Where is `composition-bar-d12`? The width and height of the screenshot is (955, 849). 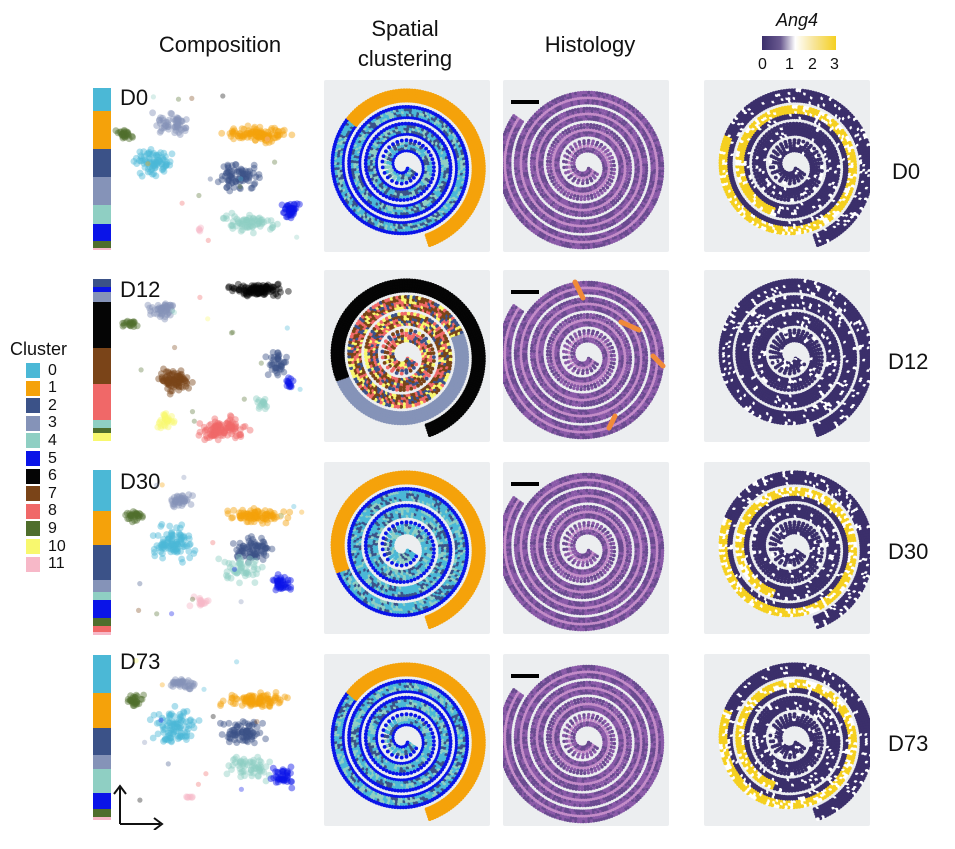
composition-bar-d12 is located at coordinates (102, 360).